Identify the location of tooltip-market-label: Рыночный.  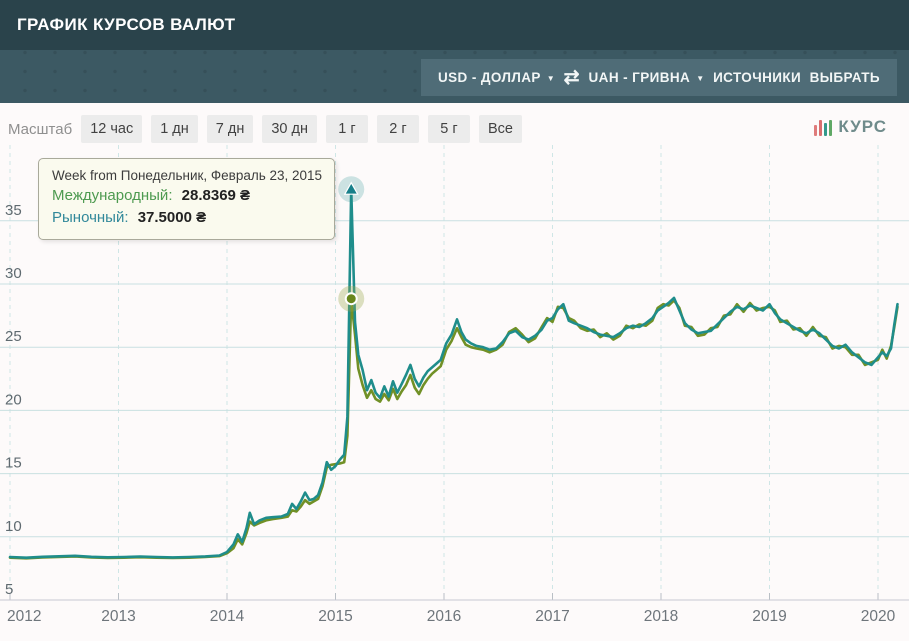
(88, 217).